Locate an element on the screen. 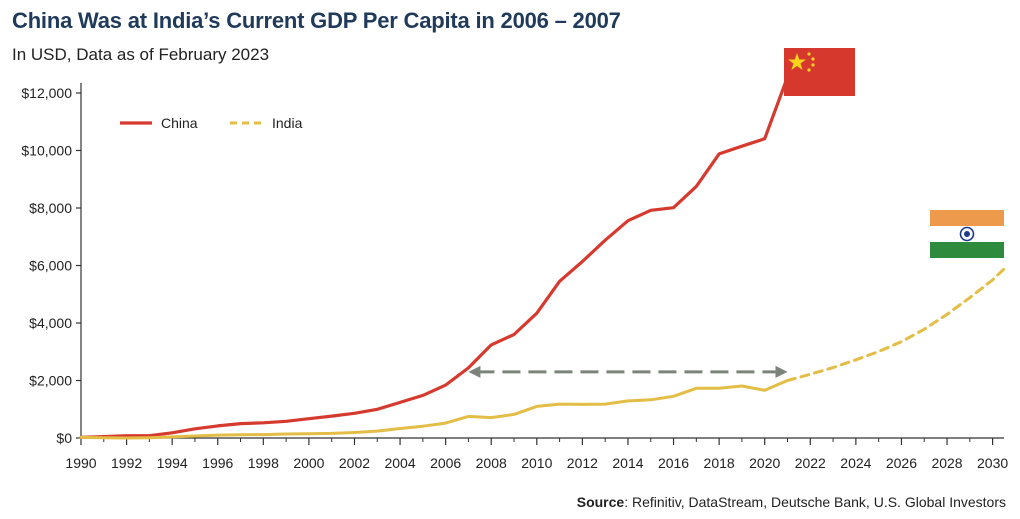  x-tick-label: 2020 is located at coordinates (764, 463).